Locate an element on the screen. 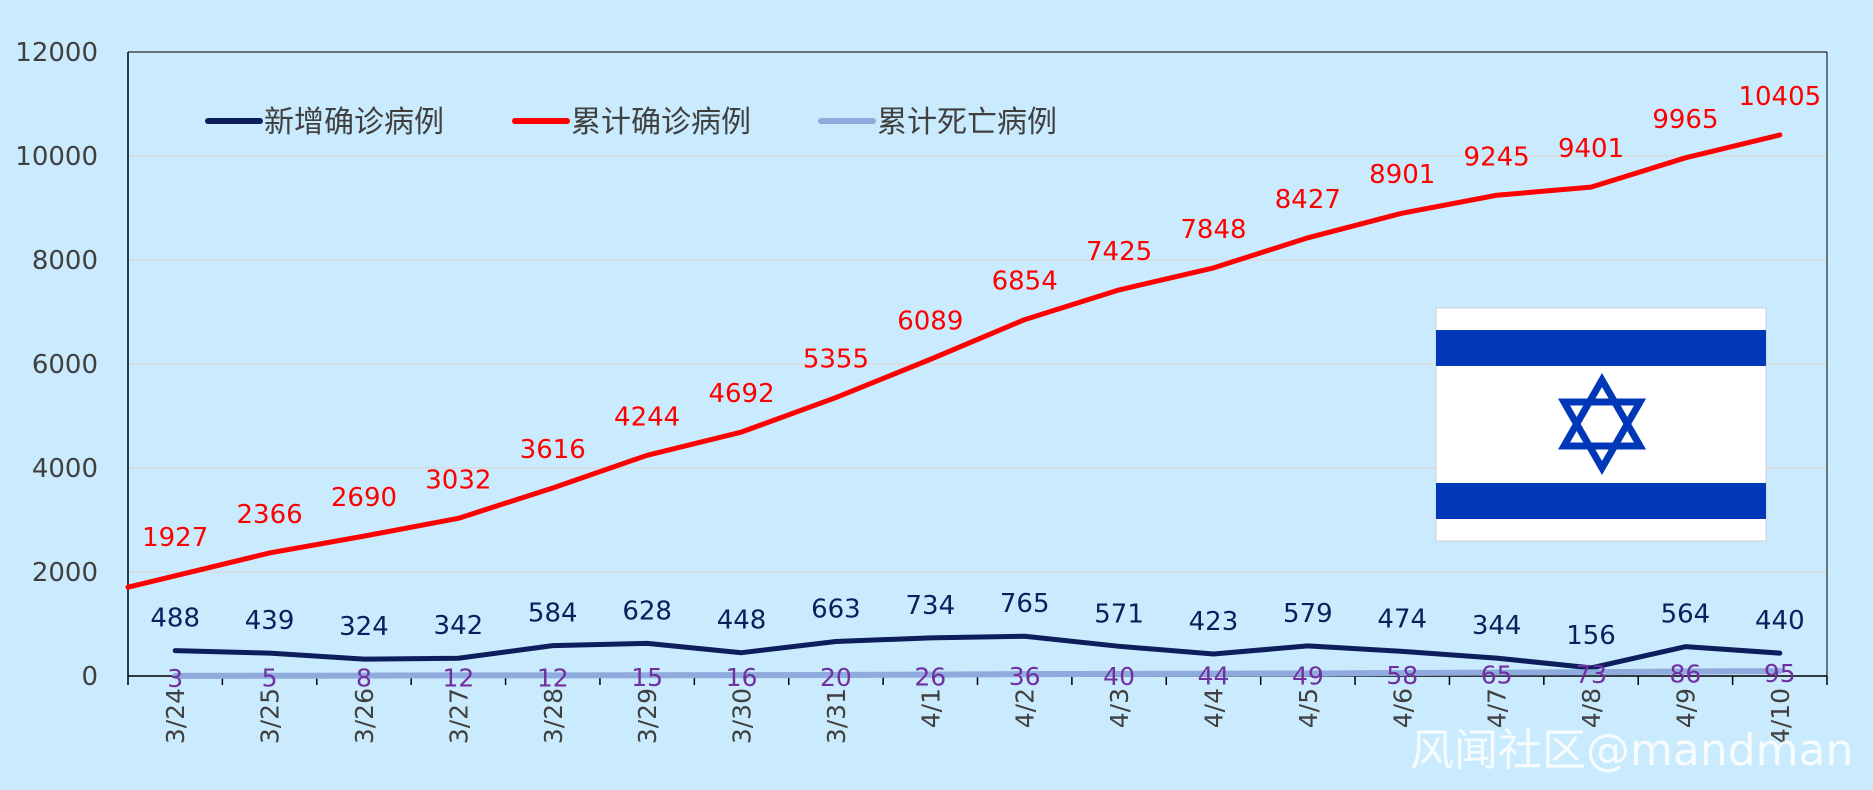 The width and height of the screenshot is (1873, 790). legend-label-total-cases: 累计确诊病例 is located at coordinates (661, 122).